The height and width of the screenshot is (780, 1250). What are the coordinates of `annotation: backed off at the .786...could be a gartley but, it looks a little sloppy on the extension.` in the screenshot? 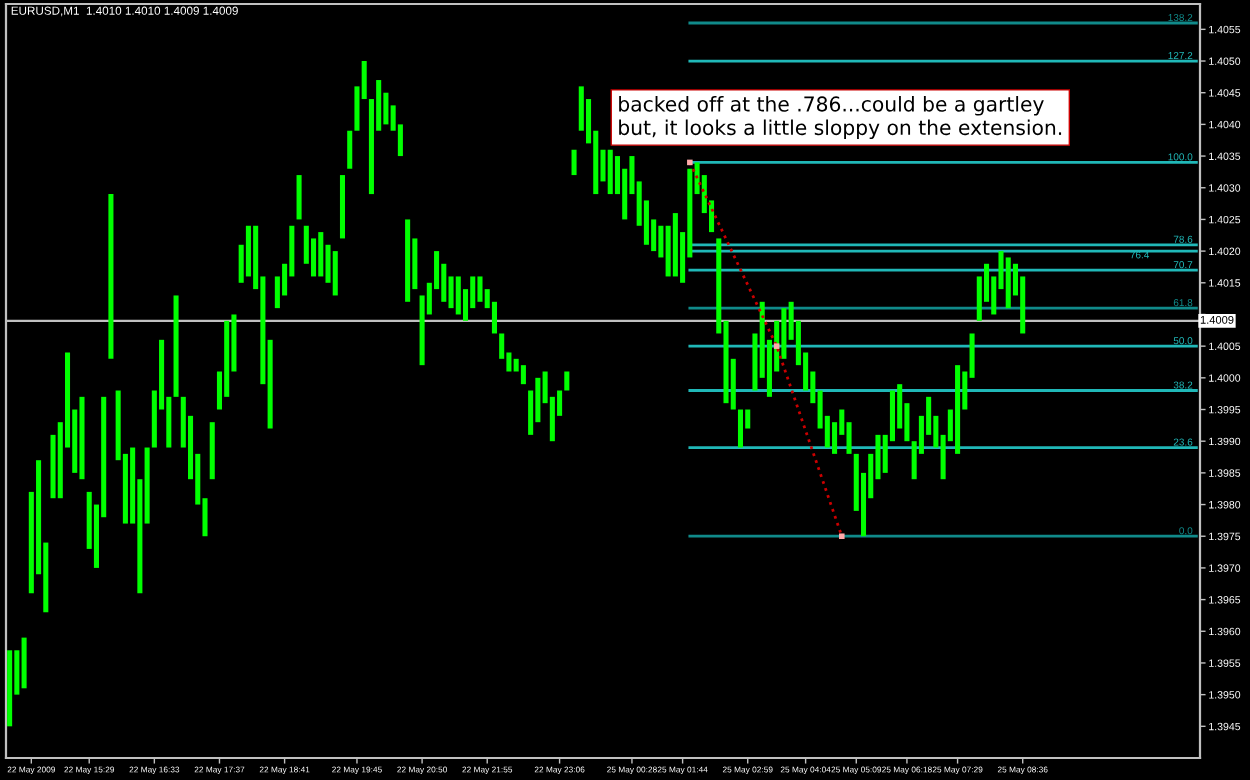 It's located at (840, 117).